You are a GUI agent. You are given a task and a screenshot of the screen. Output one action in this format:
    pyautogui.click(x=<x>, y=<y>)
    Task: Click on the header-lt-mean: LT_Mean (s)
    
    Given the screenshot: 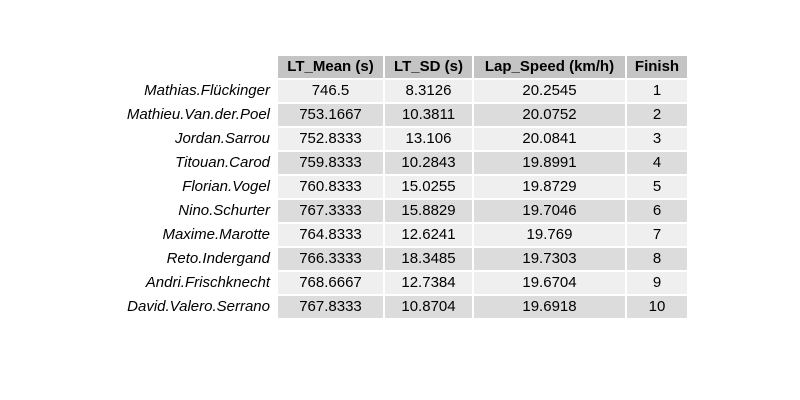 What is the action you would take?
    pyautogui.click(x=330, y=67)
    